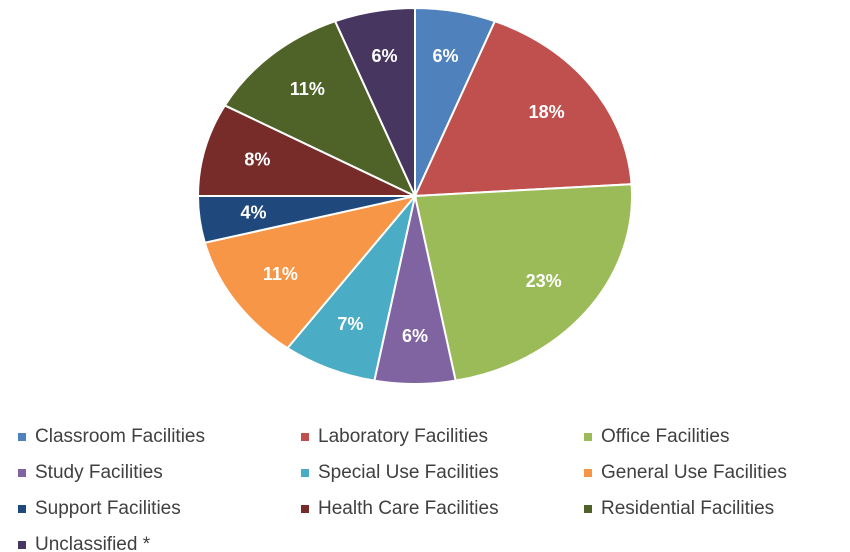  Describe the element at coordinates (350, 324) in the screenshot. I see `data-label: 7%` at that location.